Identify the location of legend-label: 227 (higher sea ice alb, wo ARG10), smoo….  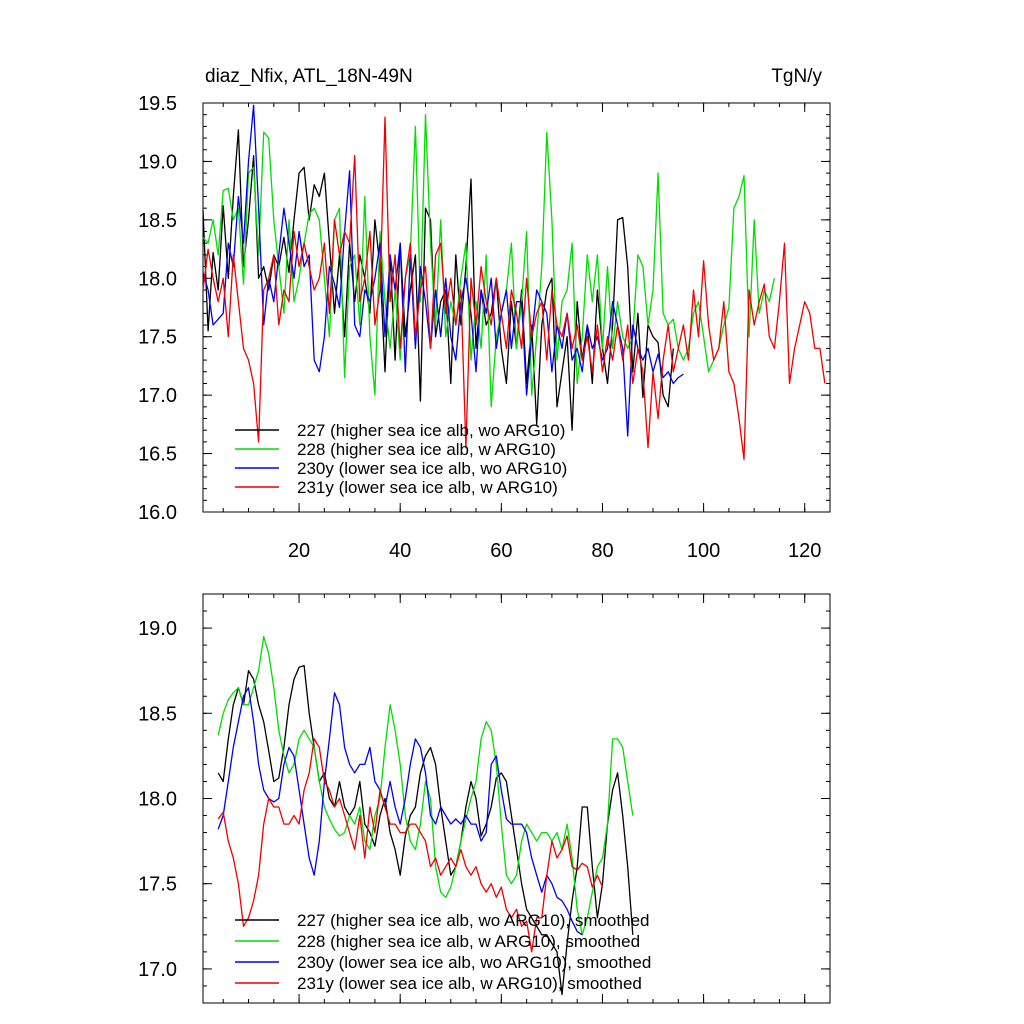
(473, 920).